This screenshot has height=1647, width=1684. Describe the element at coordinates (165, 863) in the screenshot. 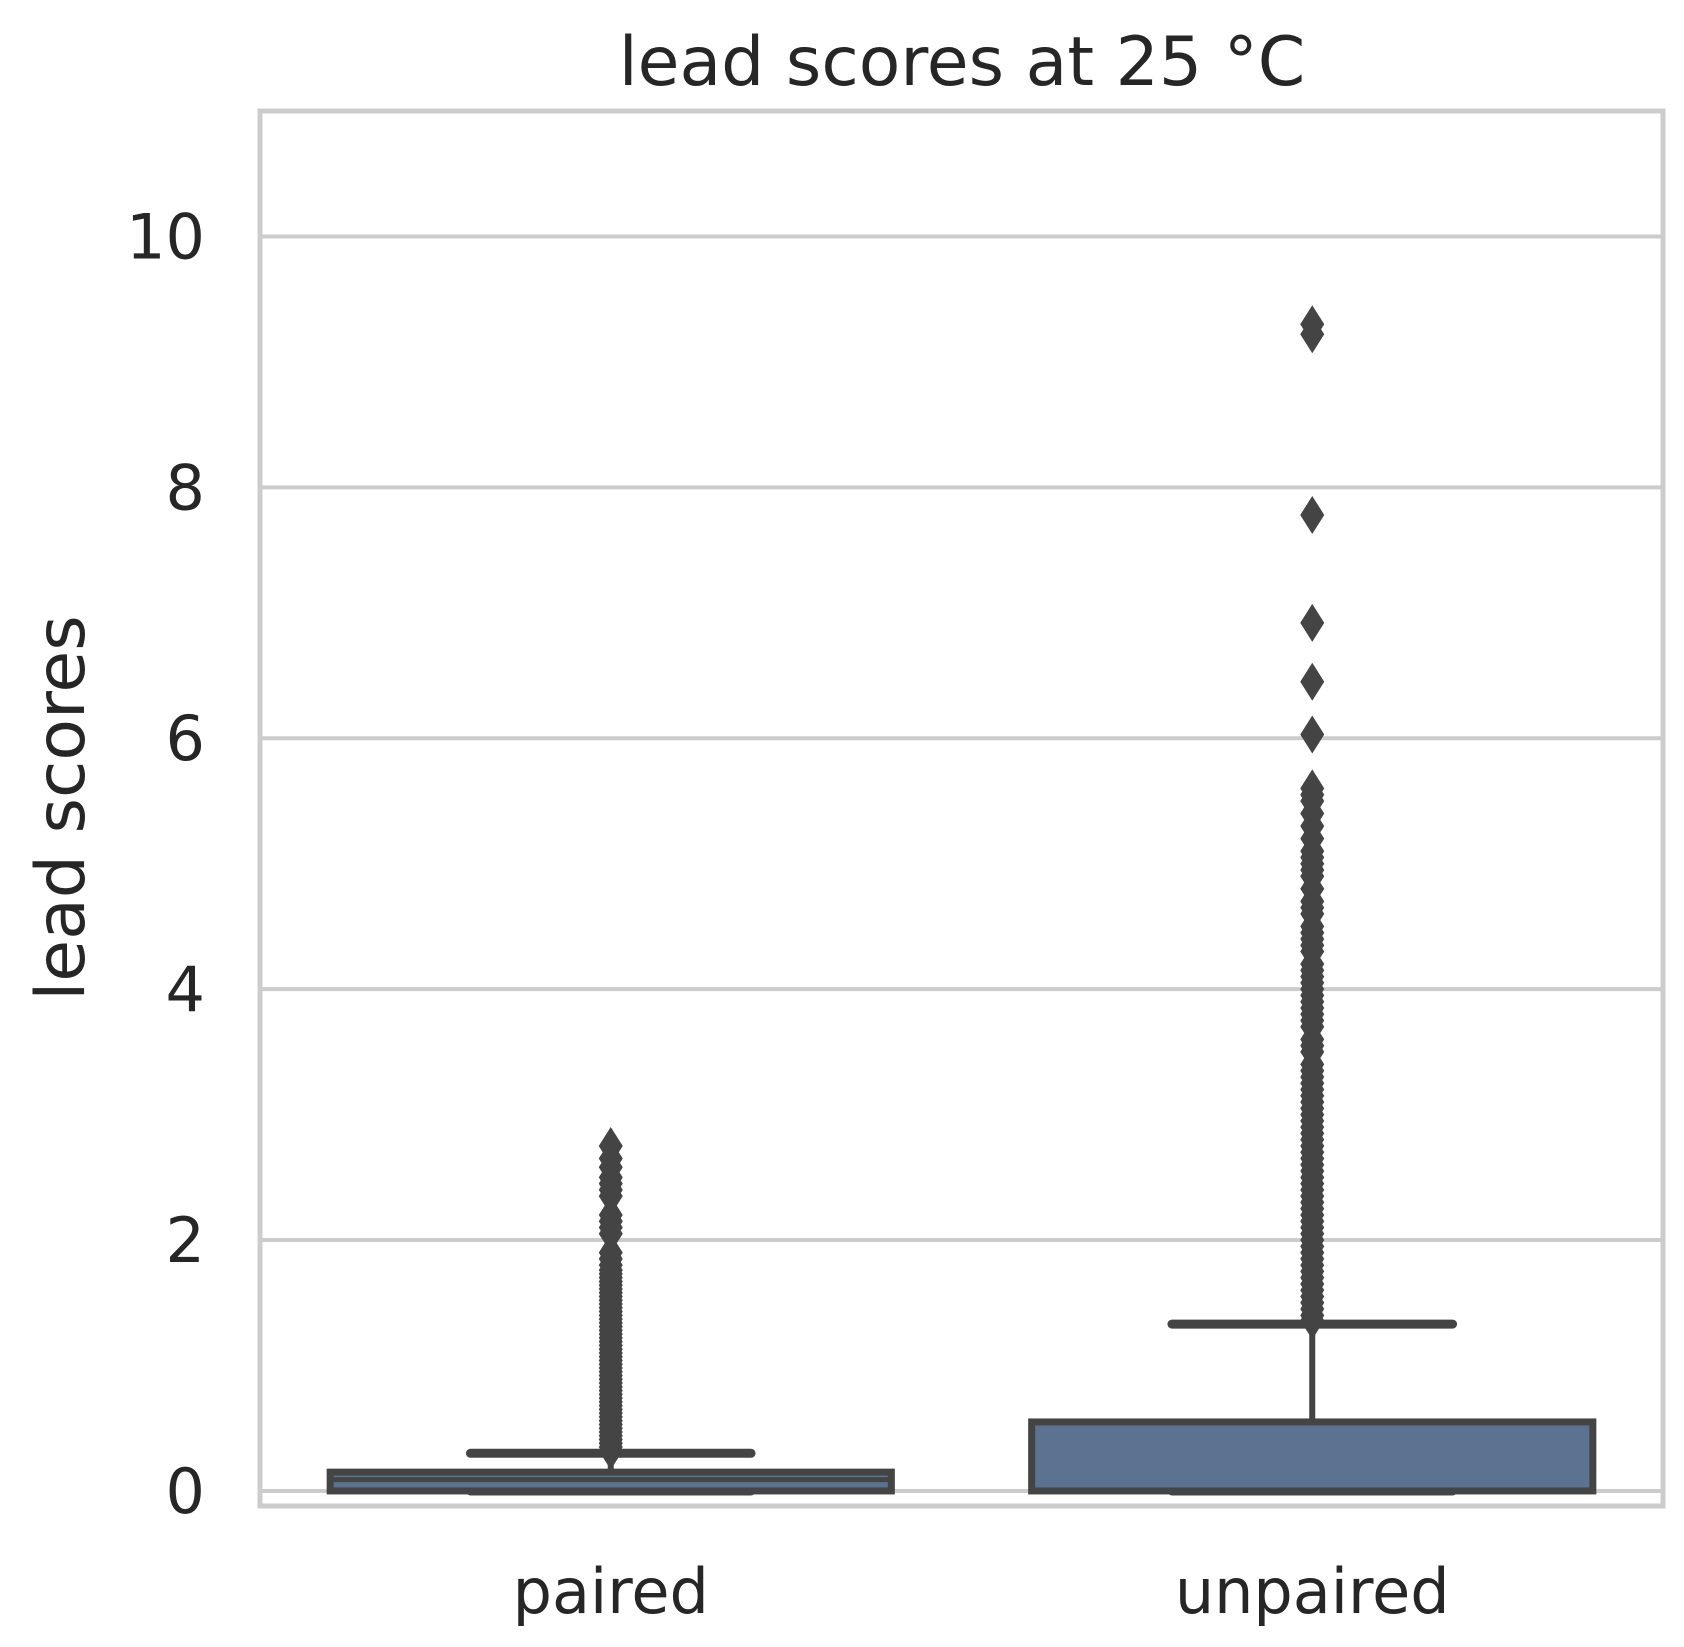

I see `y-tick-labels: 0 2 4 6 8 10` at that location.